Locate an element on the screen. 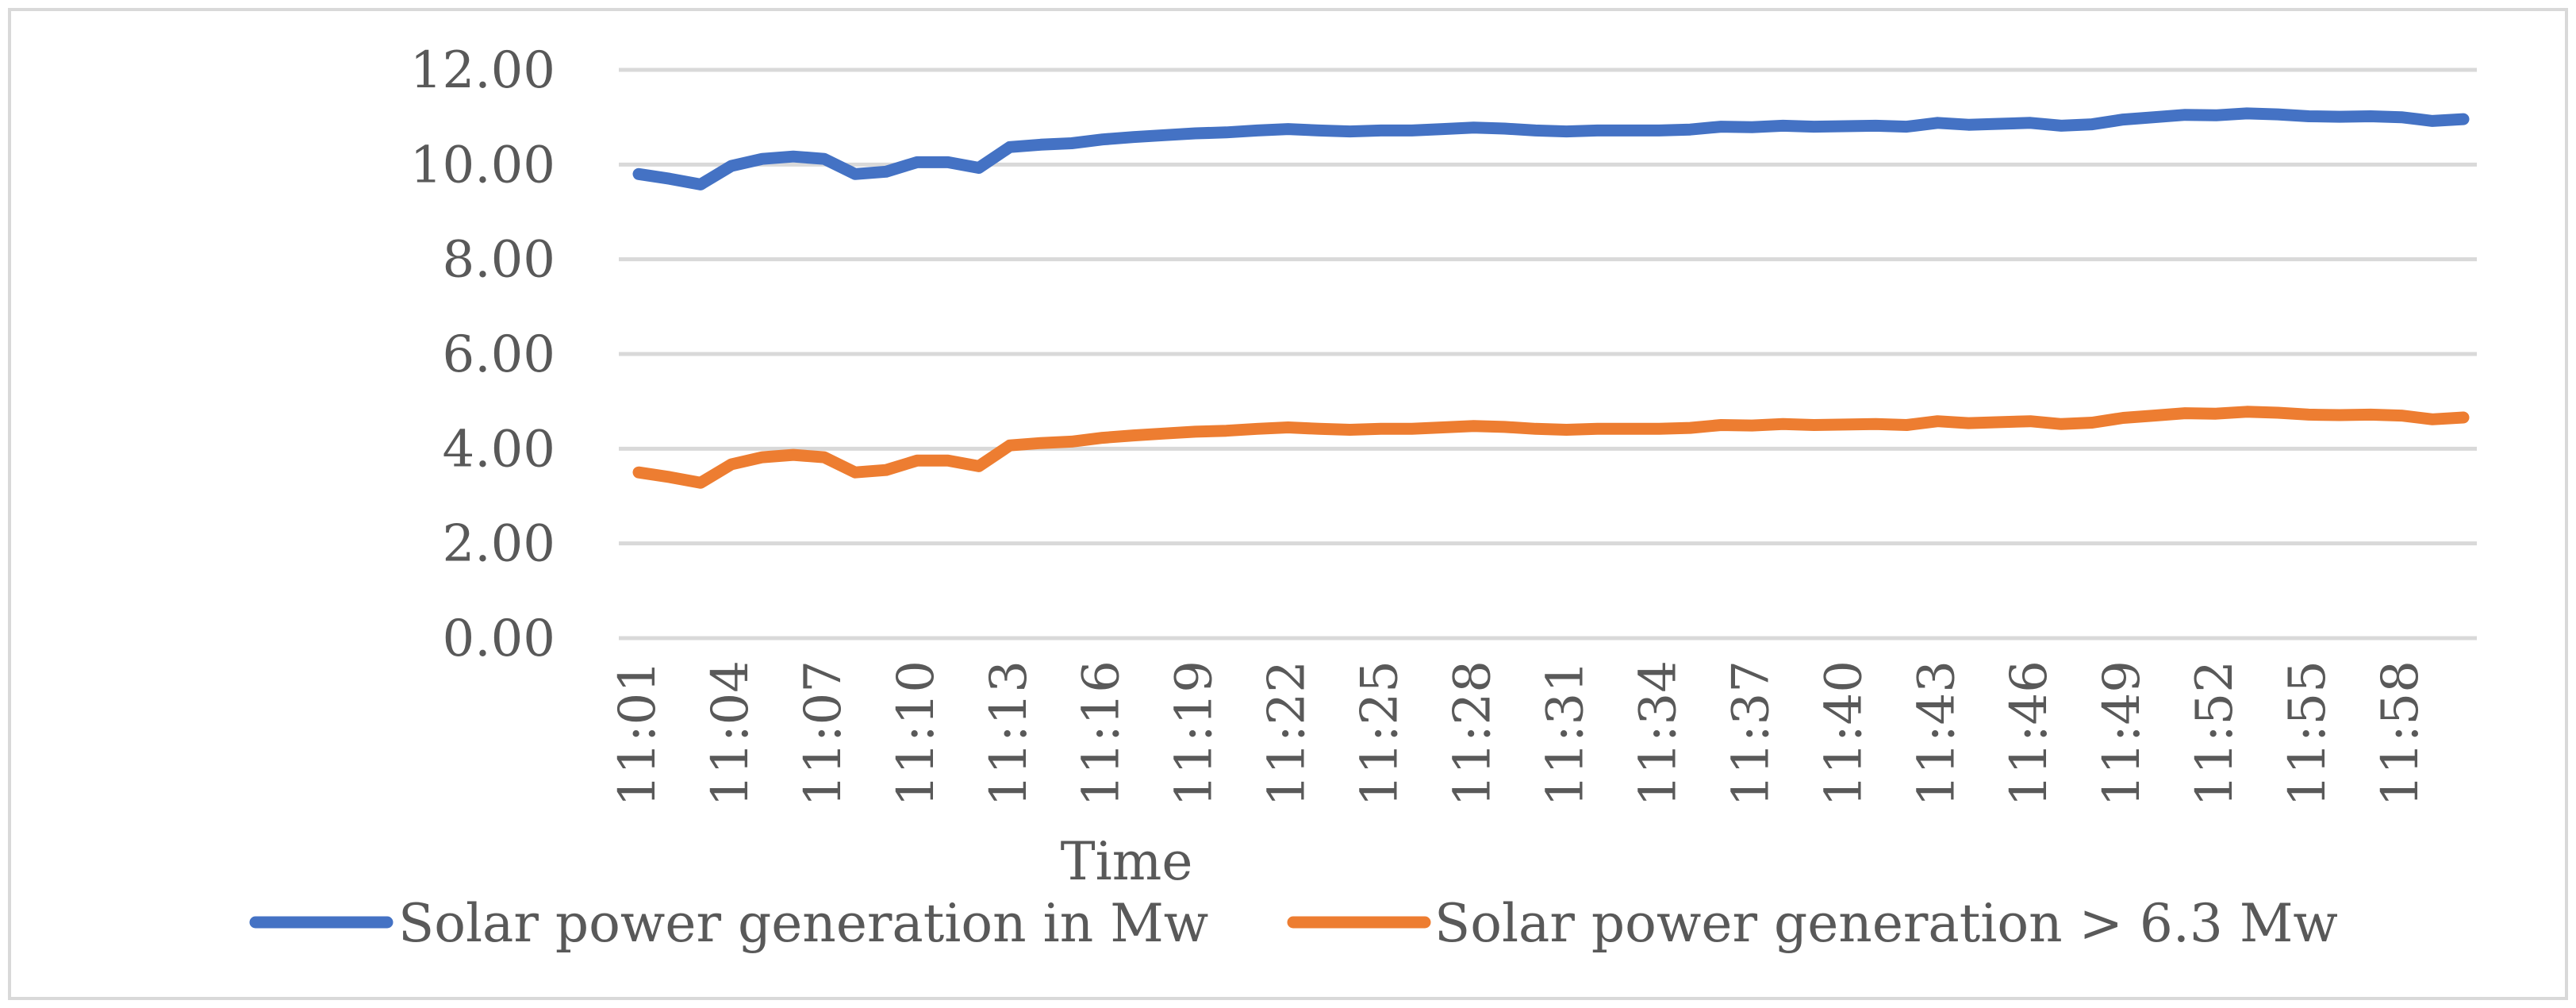 This screenshot has height=1008, width=2576. y-tick-label: 8.00 is located at coordinates (499, 260).